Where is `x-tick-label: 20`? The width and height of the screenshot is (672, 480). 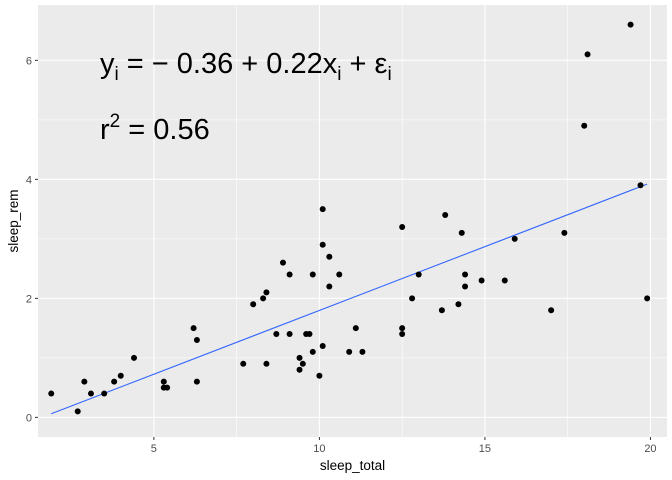 x-tick-label: 20 is located at coordinates (650, 449).